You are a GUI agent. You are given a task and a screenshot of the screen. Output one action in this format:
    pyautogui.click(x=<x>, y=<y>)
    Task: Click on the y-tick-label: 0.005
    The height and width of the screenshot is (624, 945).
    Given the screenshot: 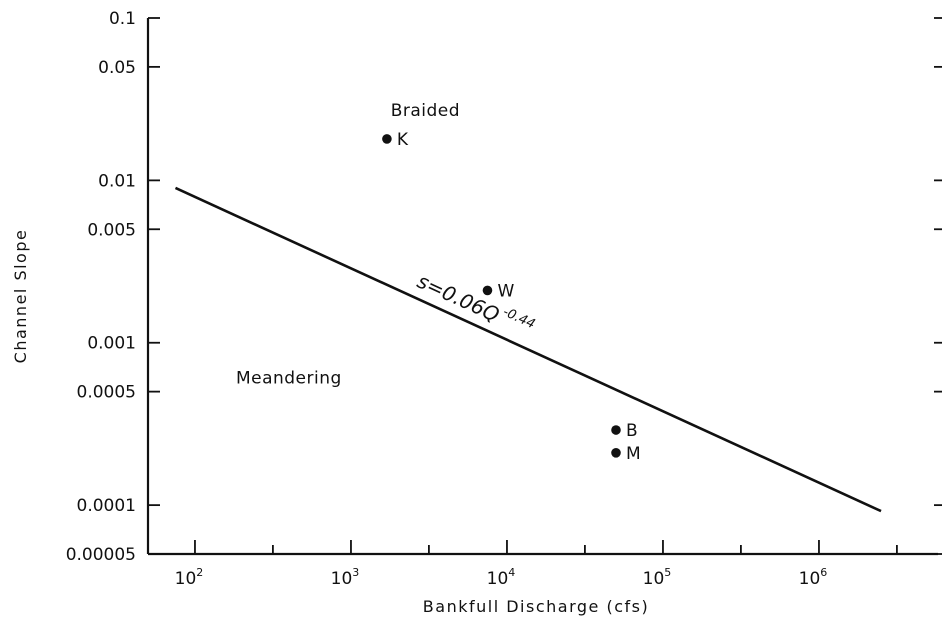 What is the action you would take?
    pyautogui.click(x=111, y=230)
    